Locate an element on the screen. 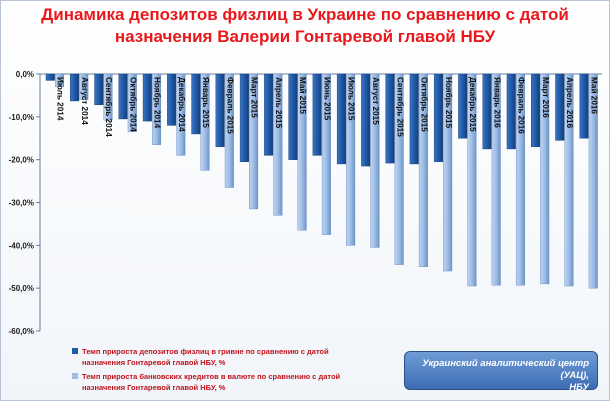 This screenshot has width=610, height=401. x-tick-label: Июль 2015 is located at coordinates (351, 99).